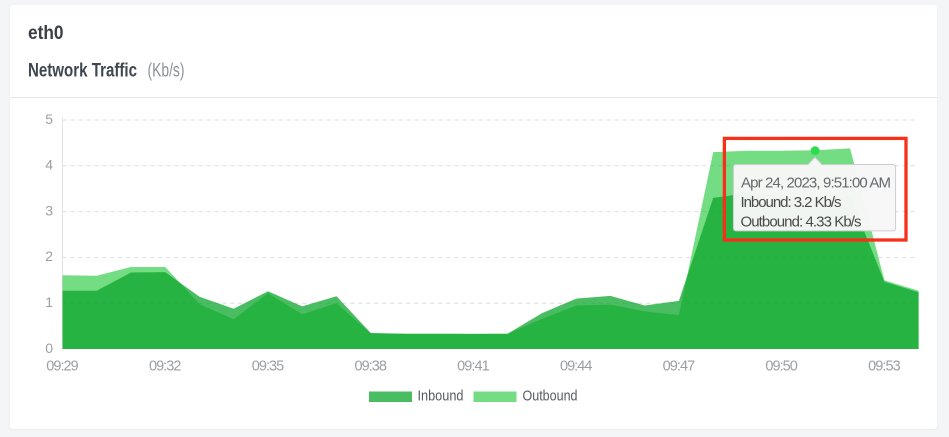 Image resolution: width=949 pixels, height=437 pixels. I want to click on svg-text: 09:47, so click(679, 367).